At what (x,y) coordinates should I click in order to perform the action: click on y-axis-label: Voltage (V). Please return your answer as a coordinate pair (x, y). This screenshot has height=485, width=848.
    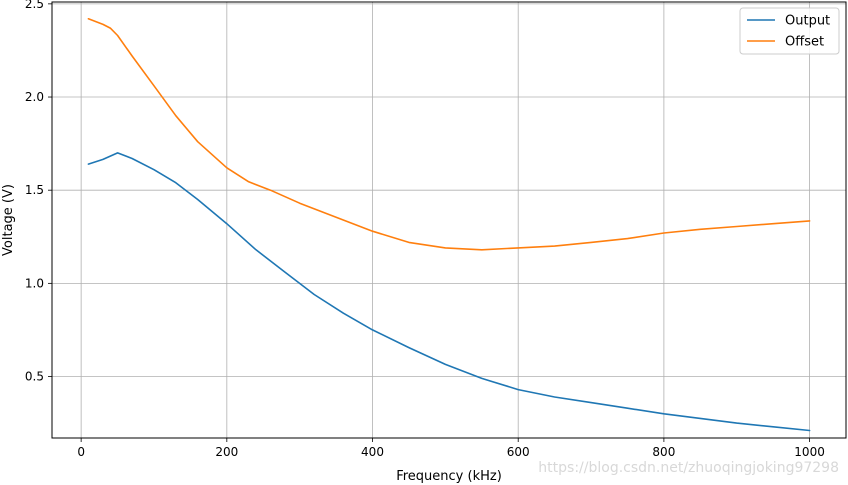
    Looking at the image, I should click on (8, 220).